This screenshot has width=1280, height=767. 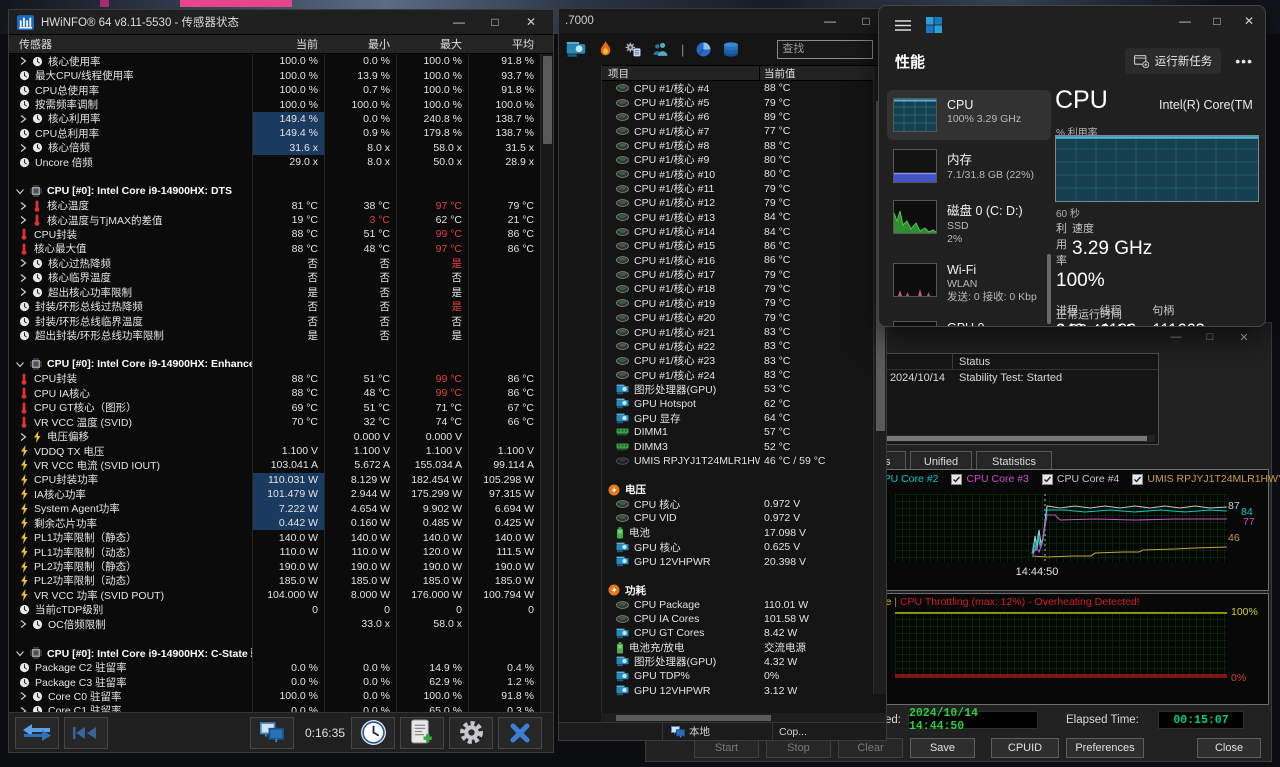 What do you see at coordinates (86, 732) in the screenshot?
I see `collapse-arrows-button` at bounding box center [86, 732].